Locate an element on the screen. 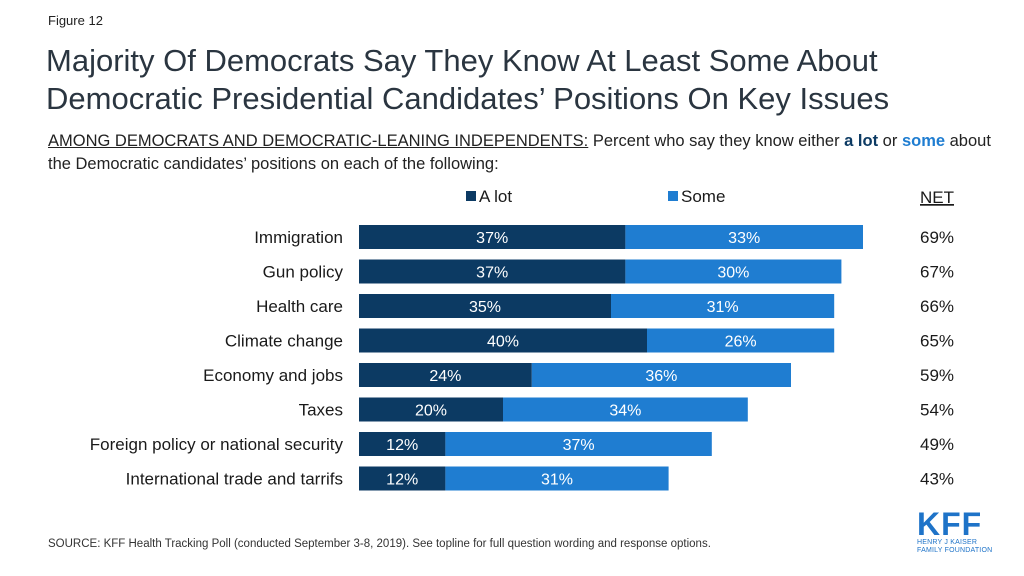 The width and height of the screenshot is (1024, 576). data-label-some: 26% is located at coordinates (741, 342).